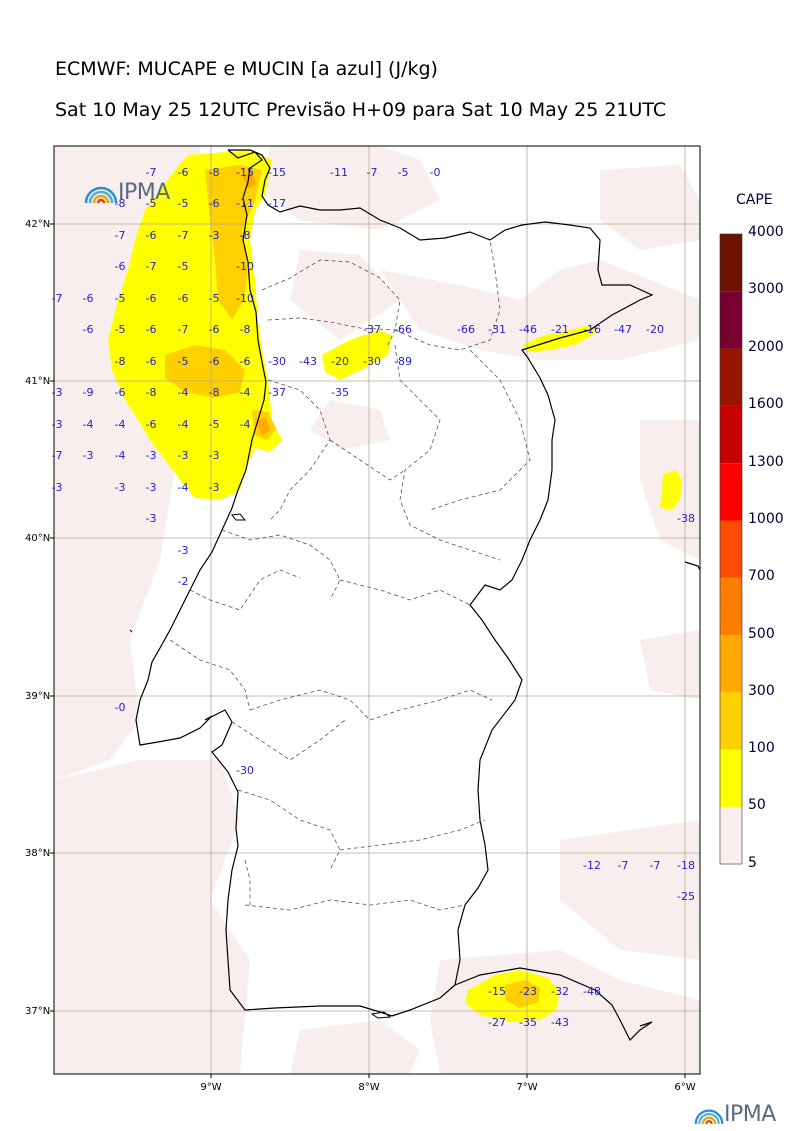 The image size is (800, 1131). I want to click on lon-label: 8°W, so click(368, 1087).